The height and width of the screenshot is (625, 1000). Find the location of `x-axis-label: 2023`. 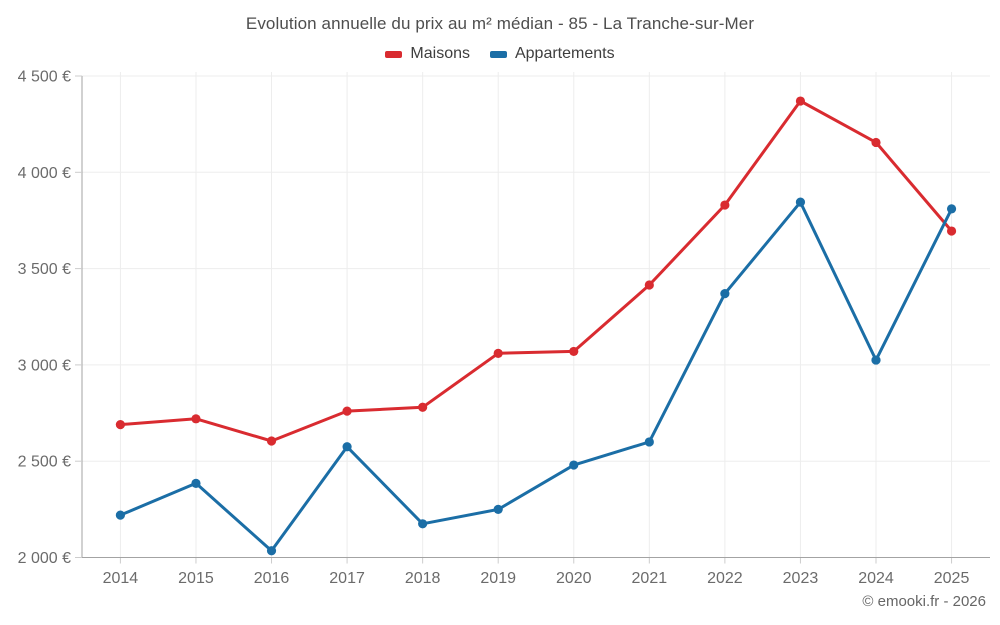

x-axis-label: 2023 is located at coordinates (801, 578).